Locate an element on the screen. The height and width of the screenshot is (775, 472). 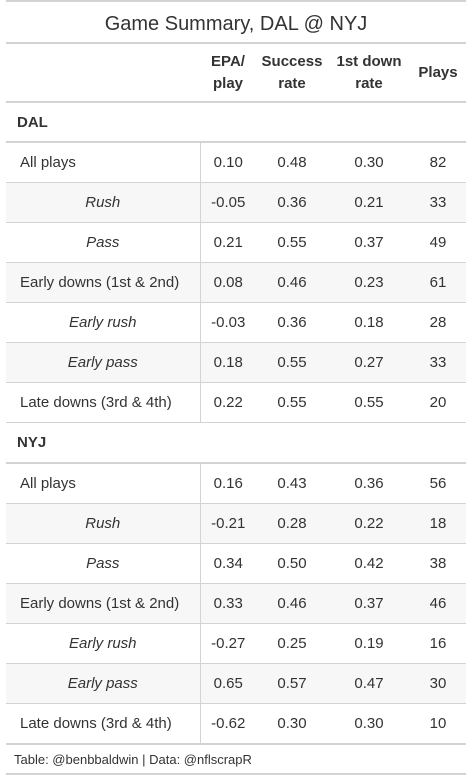
plays-cell: 16 is located at coordinates (438, 643).